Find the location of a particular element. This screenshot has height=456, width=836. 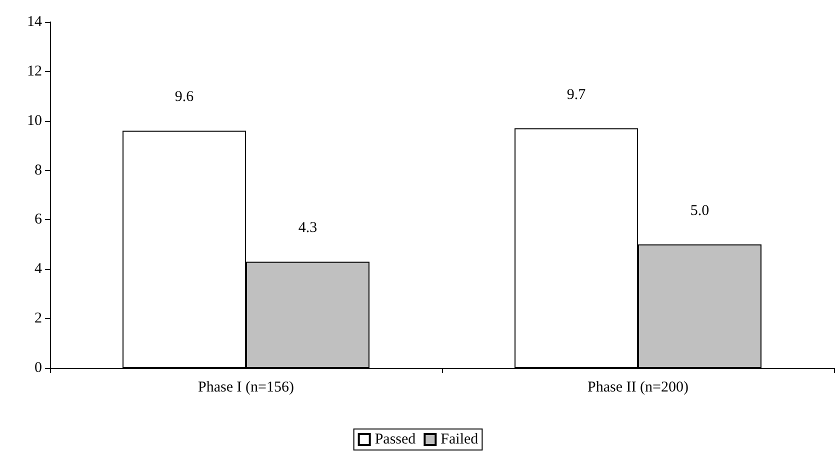

y-tick-label: 14 is located at coordinates (34, 22).